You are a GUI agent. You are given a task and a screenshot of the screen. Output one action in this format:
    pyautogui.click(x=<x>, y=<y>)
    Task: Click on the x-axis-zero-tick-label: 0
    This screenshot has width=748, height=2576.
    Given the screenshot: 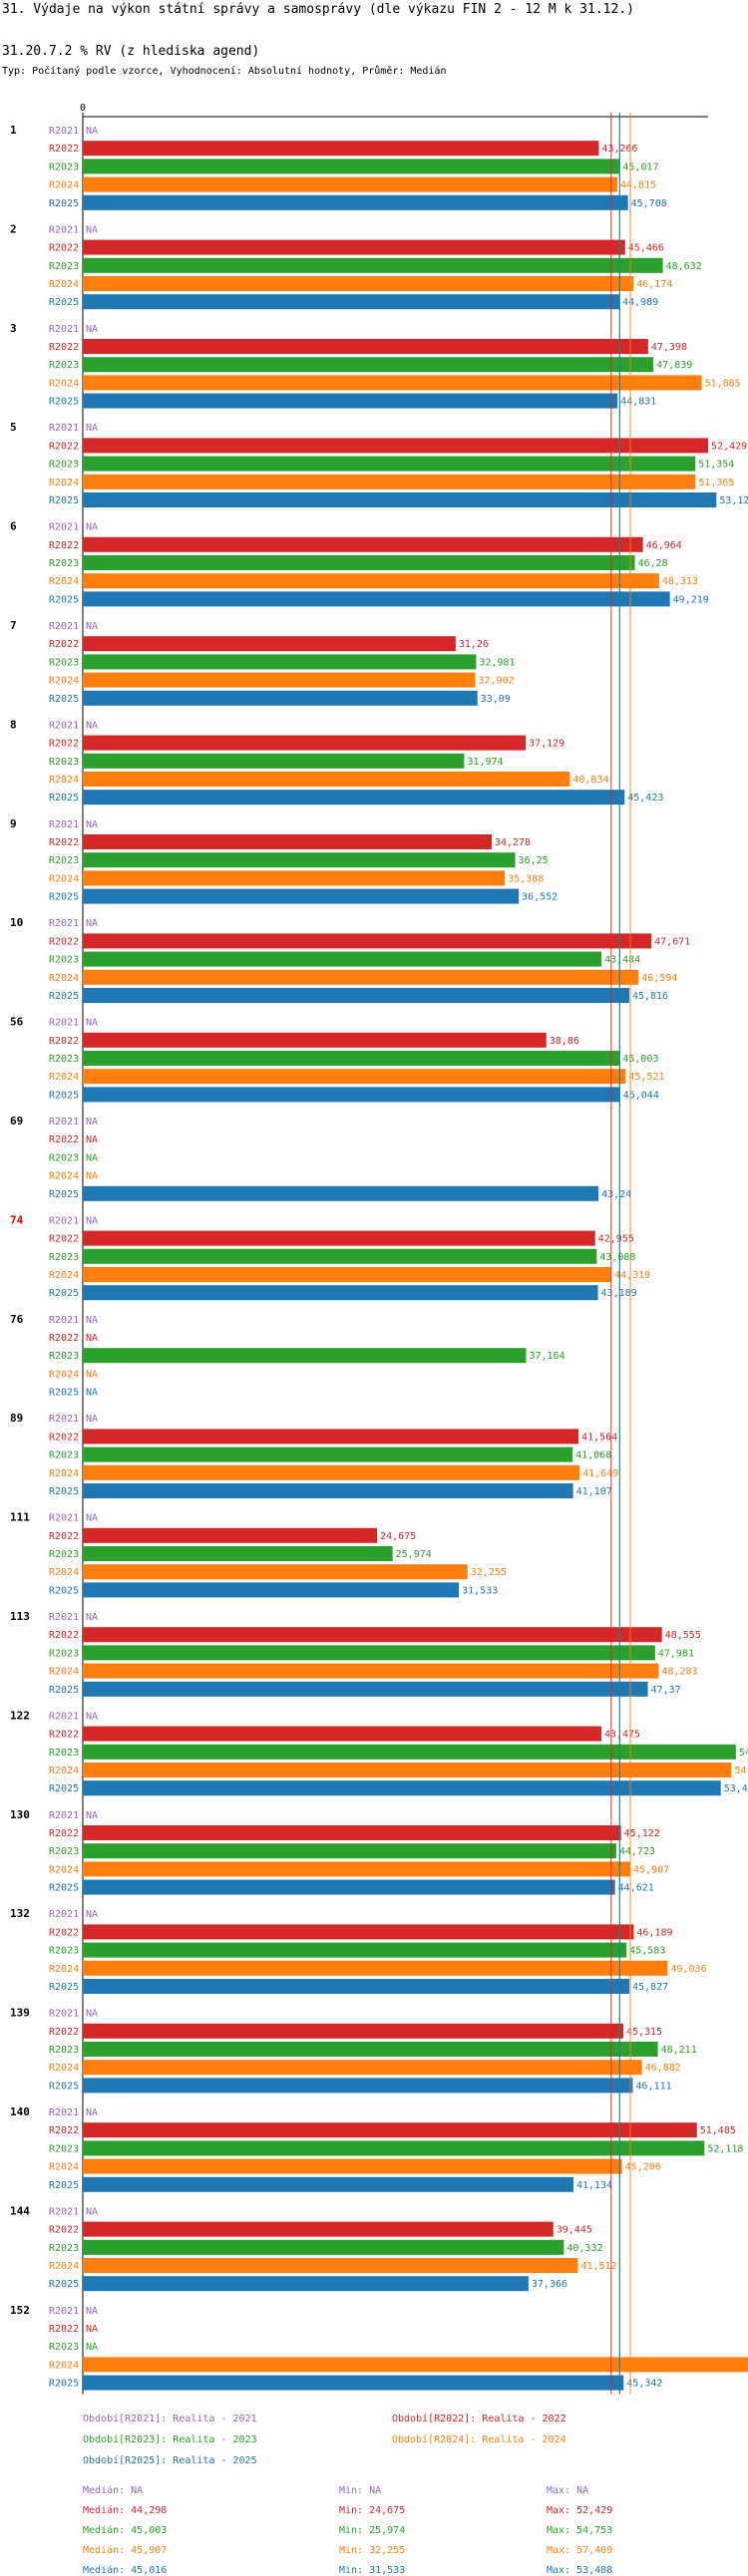 What is the action you would take?
    pyautogui.click(x=83, y=108)
    